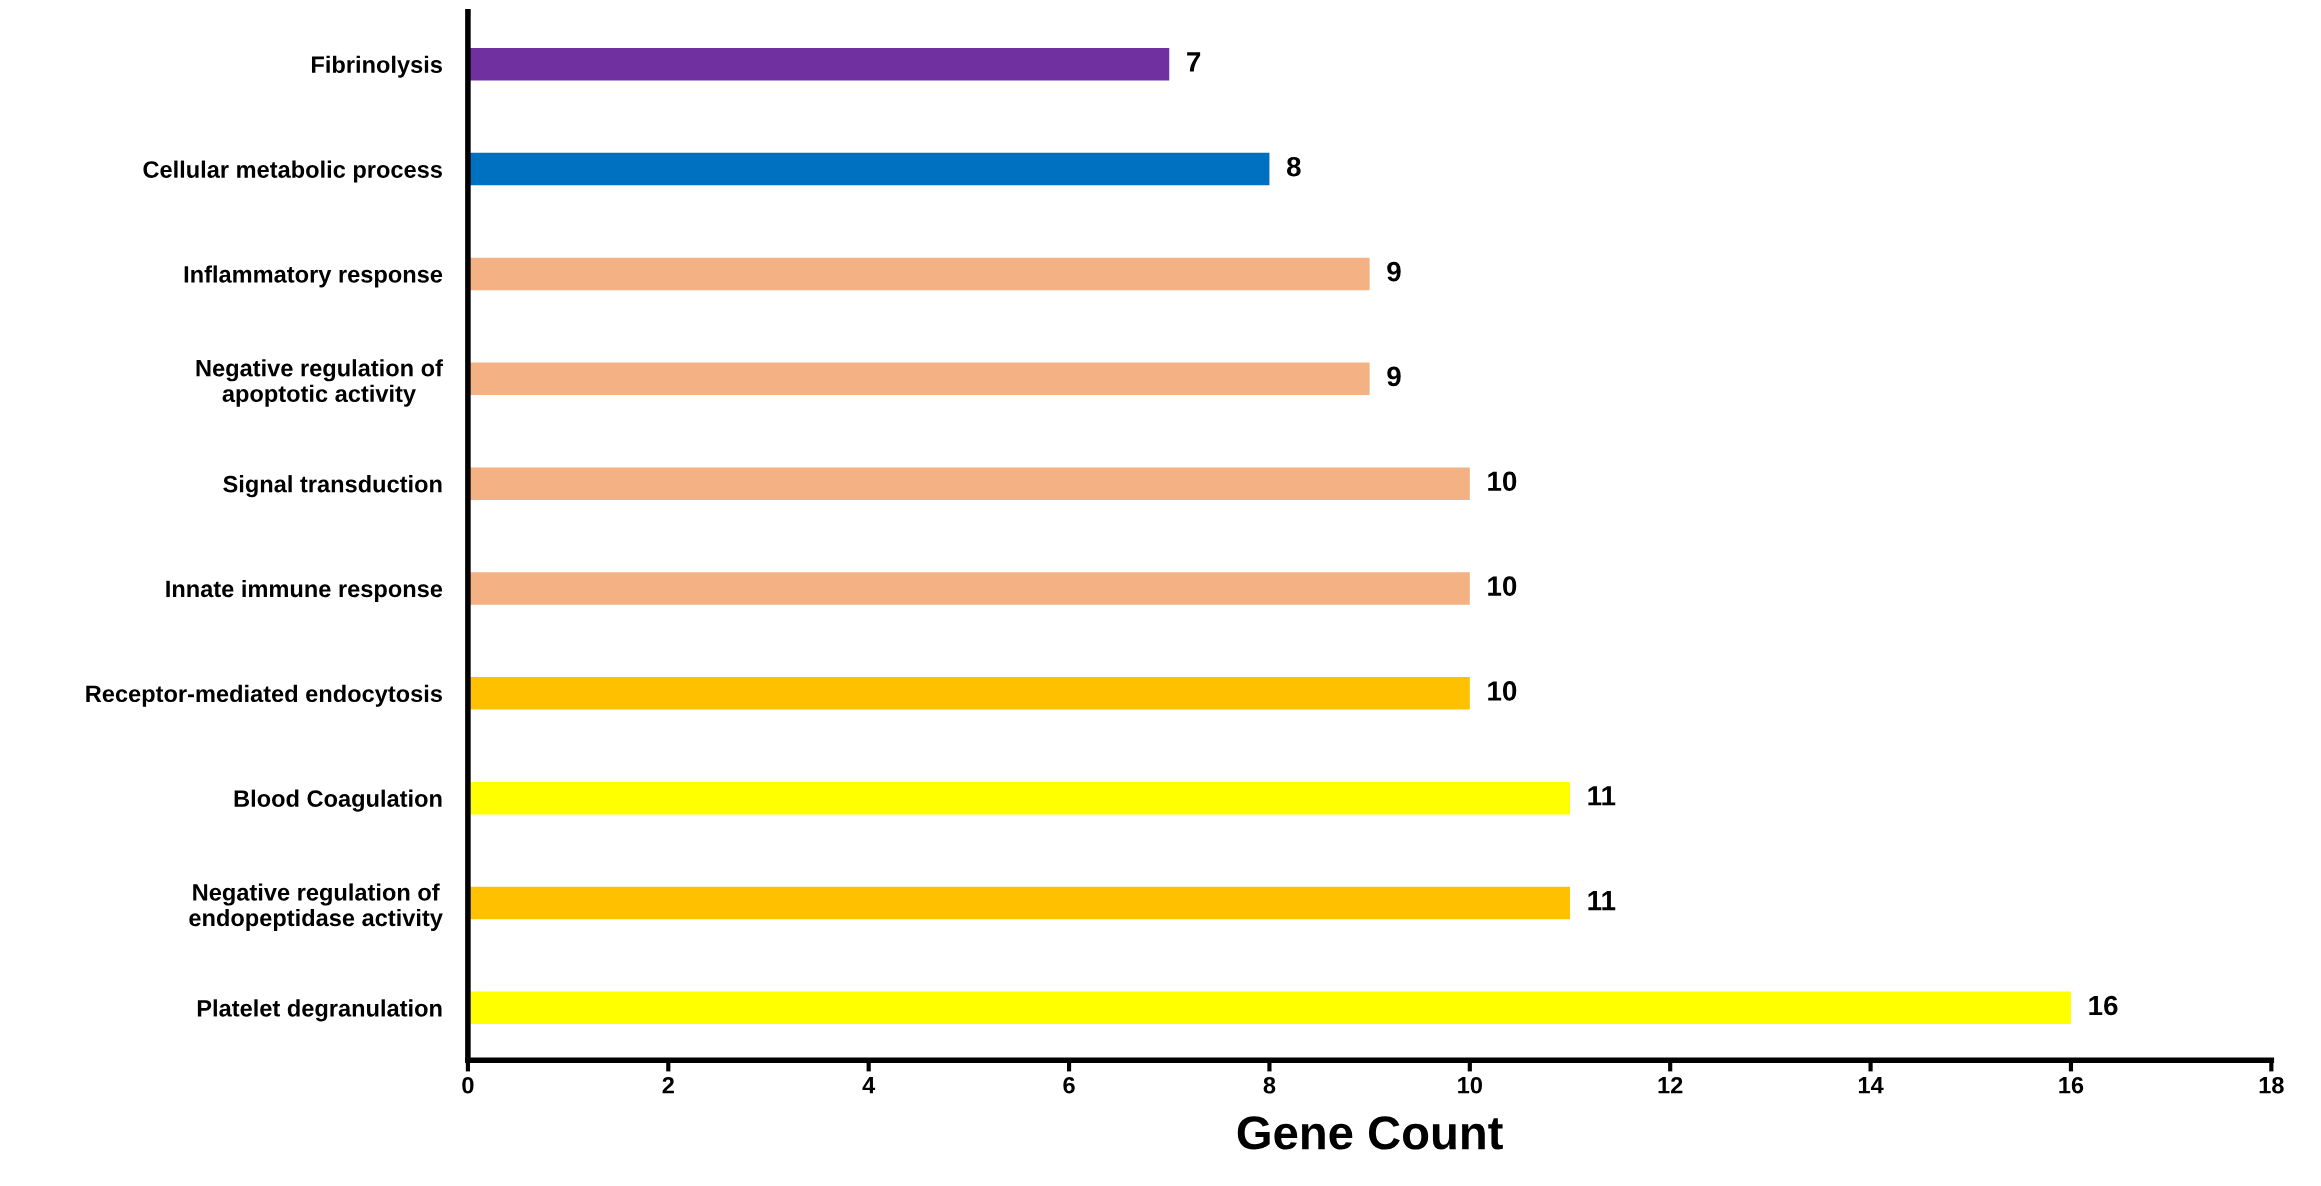 This screenshot has height=1186, width=2321. I want to click on x-tick-label: 14, so click(1871, 1085).